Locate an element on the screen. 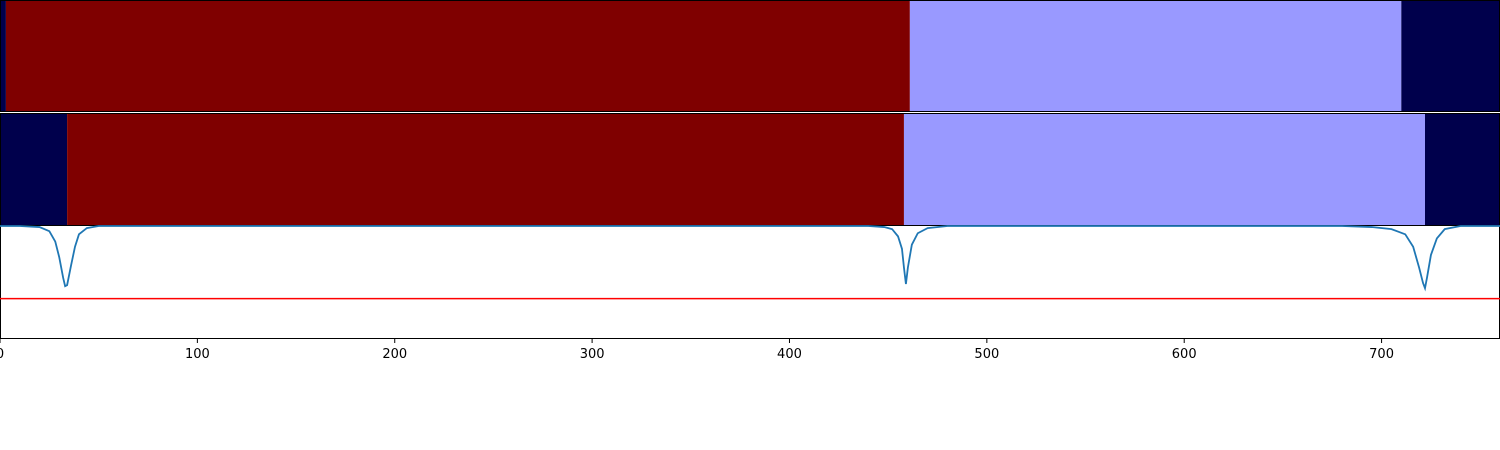 Image resolution: width=1500 pixels, height=450 pixels. x-tick-label-0: 0 is located at coordinates (2, 354).